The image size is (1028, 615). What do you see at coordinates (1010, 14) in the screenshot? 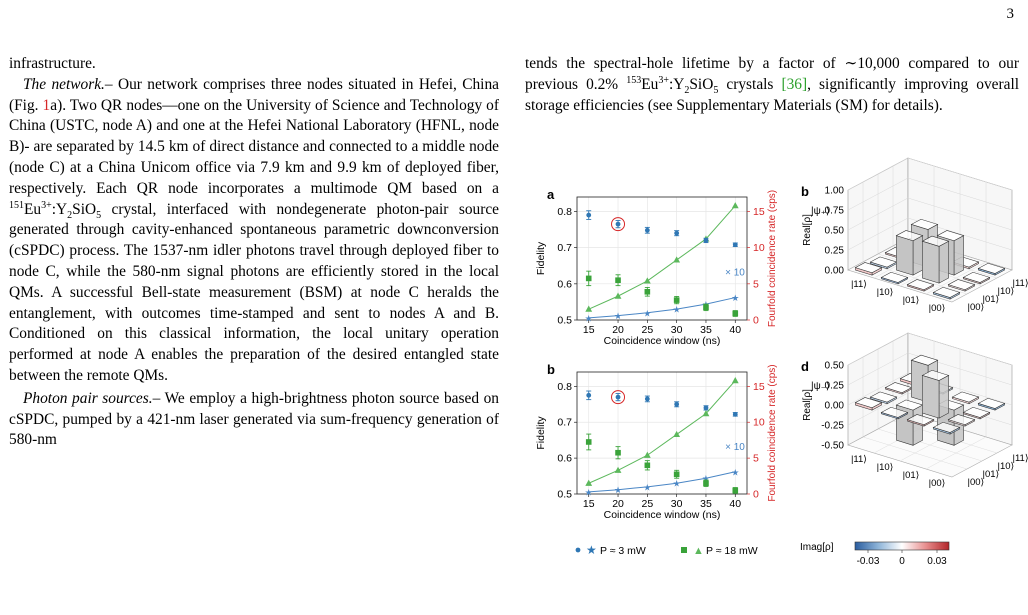
I see `page-number: 3` at bounding box center [1010, 14].